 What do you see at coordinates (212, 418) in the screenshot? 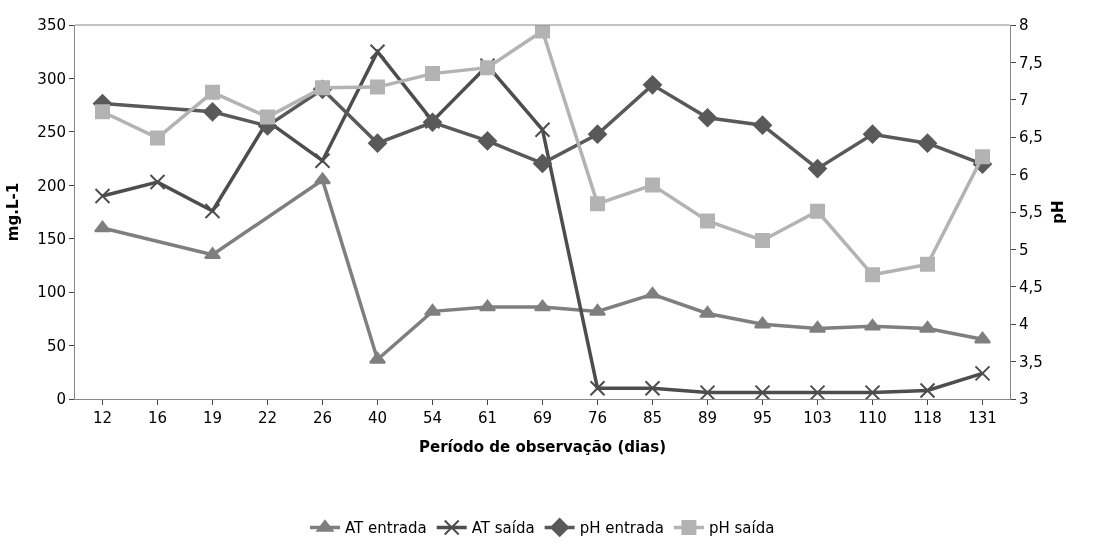
I see `x-tick-label: 19` at bounding box center [212, 418].